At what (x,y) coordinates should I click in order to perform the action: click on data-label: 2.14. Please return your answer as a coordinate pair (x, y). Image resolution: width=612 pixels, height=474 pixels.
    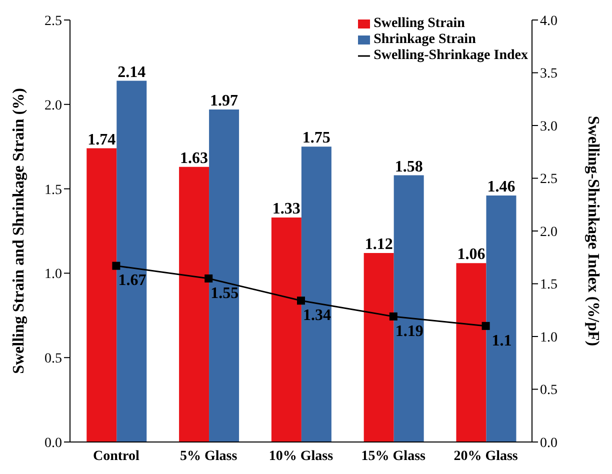
    Looking at the image, I should click on (132, 72).